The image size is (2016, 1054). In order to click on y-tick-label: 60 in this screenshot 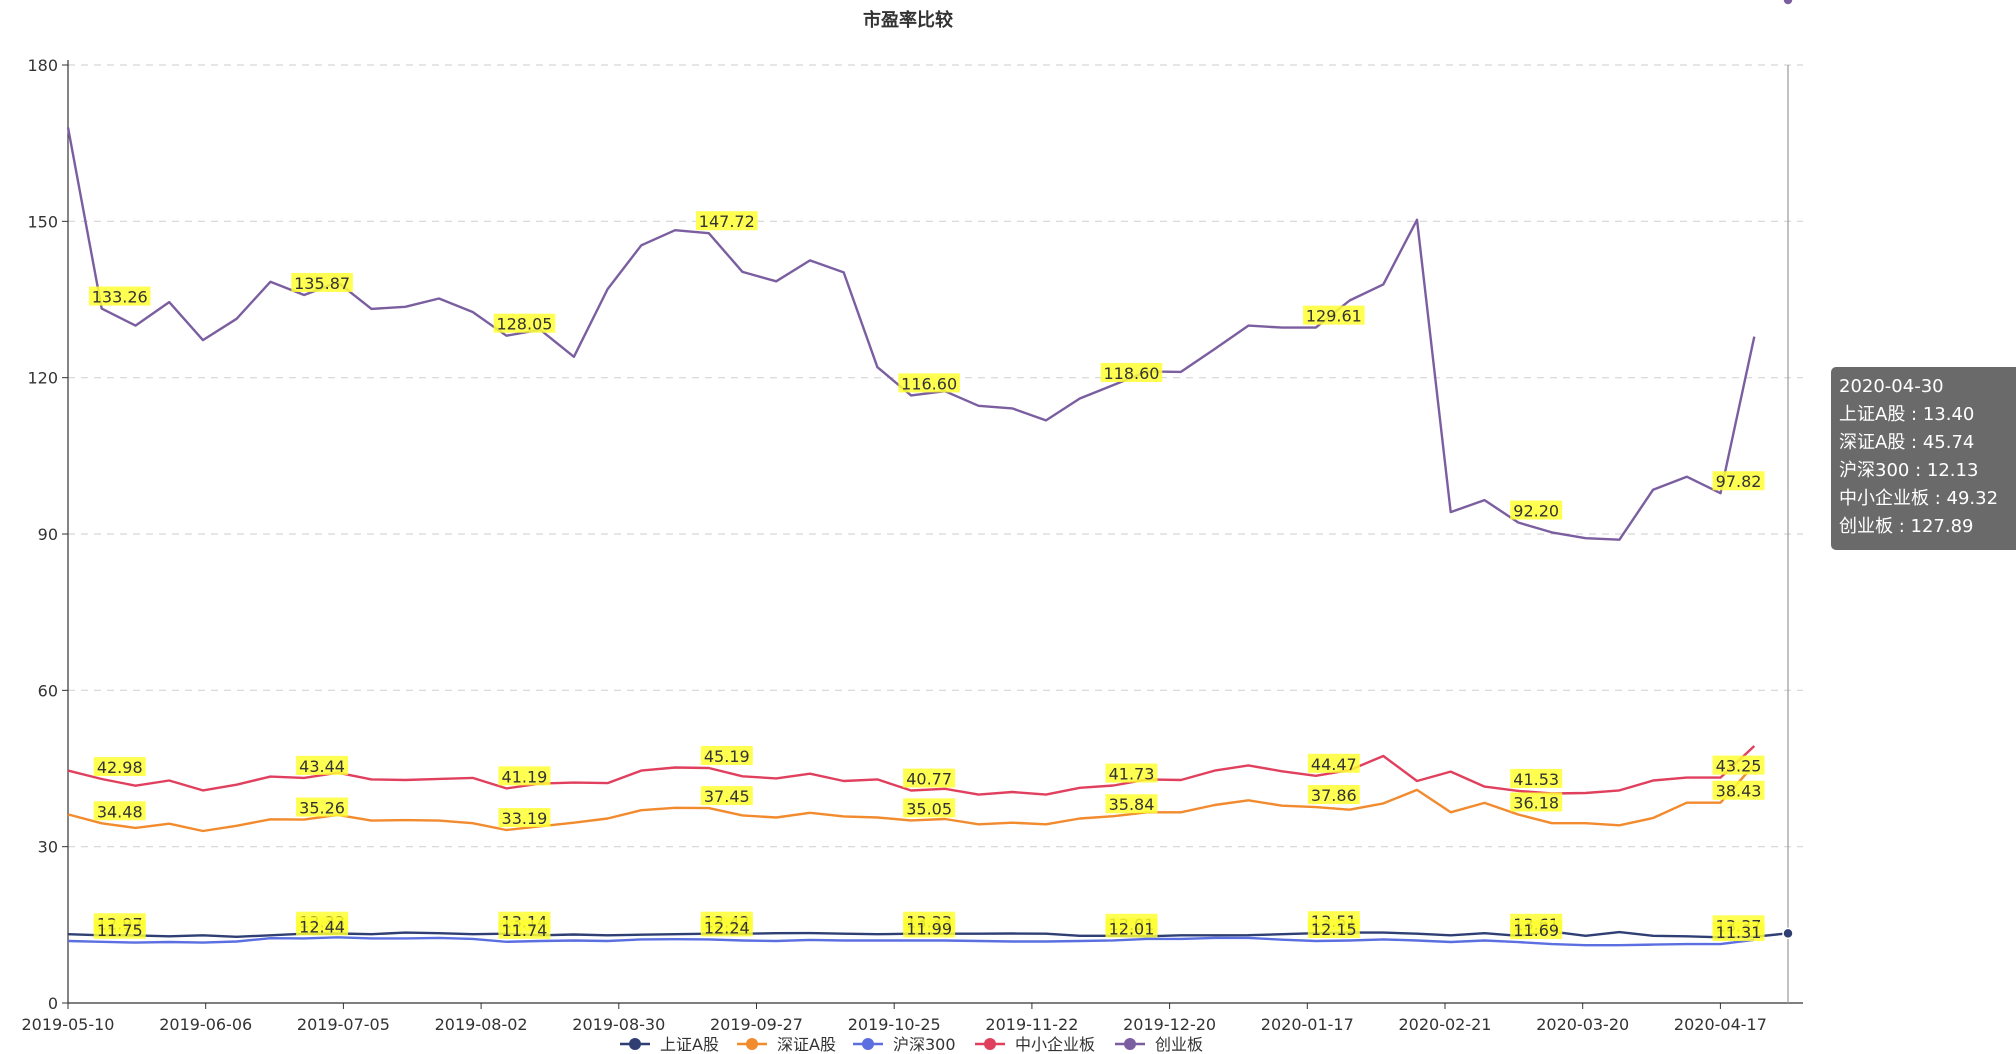, I will do `click(48, 690)`.